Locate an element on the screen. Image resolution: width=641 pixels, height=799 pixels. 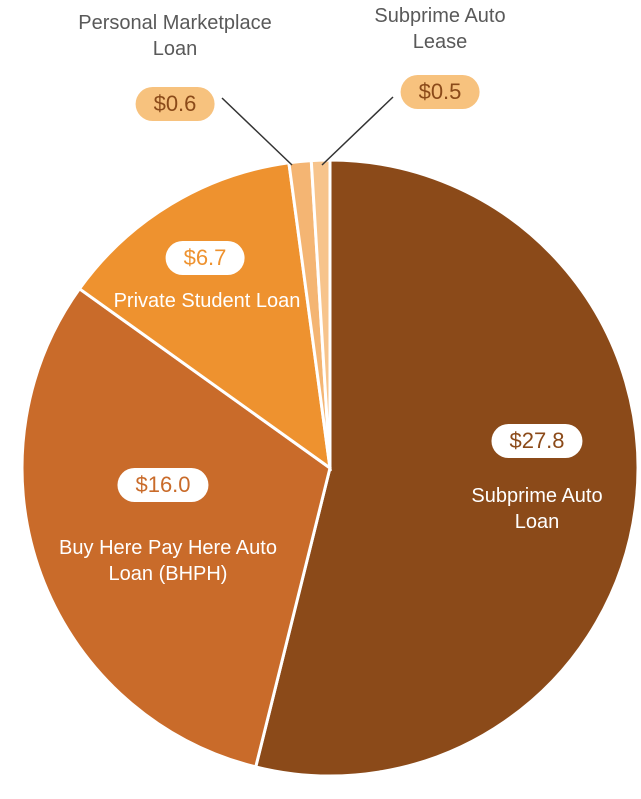
slice-name: Personal Marketplace Loan is located at coordinates (175, 36).